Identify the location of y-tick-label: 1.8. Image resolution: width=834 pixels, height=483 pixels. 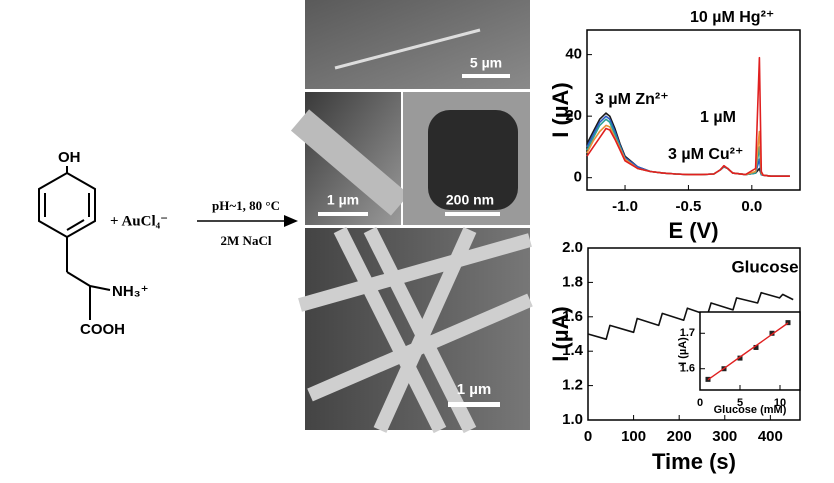
(572, 281).